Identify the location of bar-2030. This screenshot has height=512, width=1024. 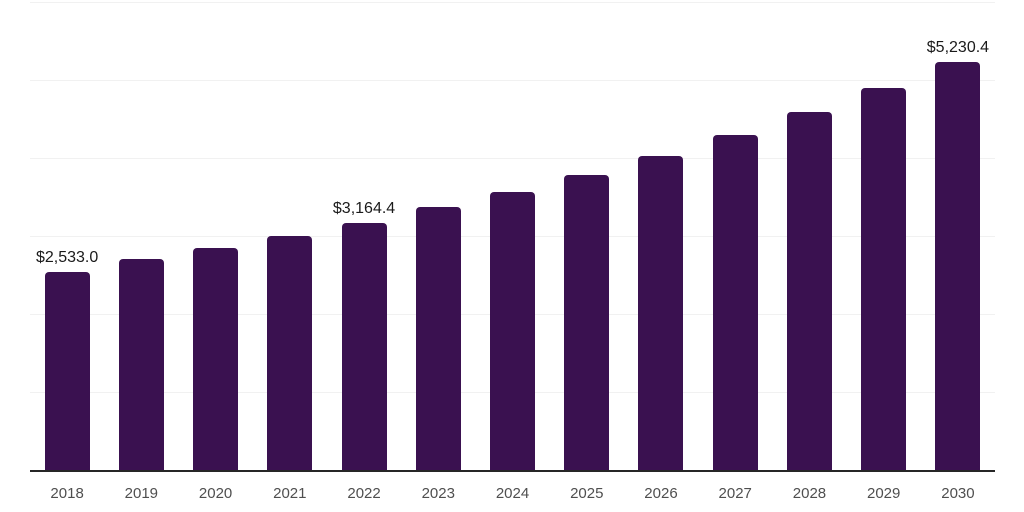
(958, 266).